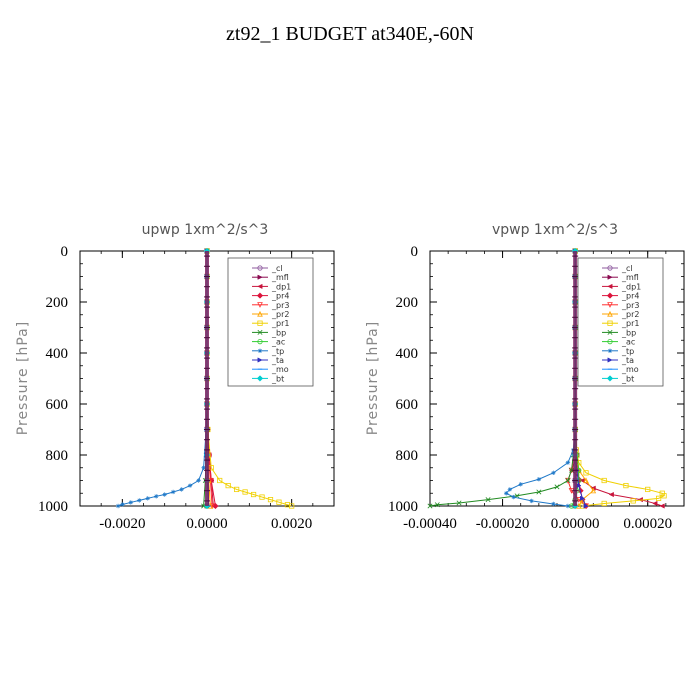 Image resolution: width=700 pixels, height=700 pixels. What do you see at coordinates (631, 286) in the screenshot?
I see `legend-label: _dp1` at bounding box center [631, 286].